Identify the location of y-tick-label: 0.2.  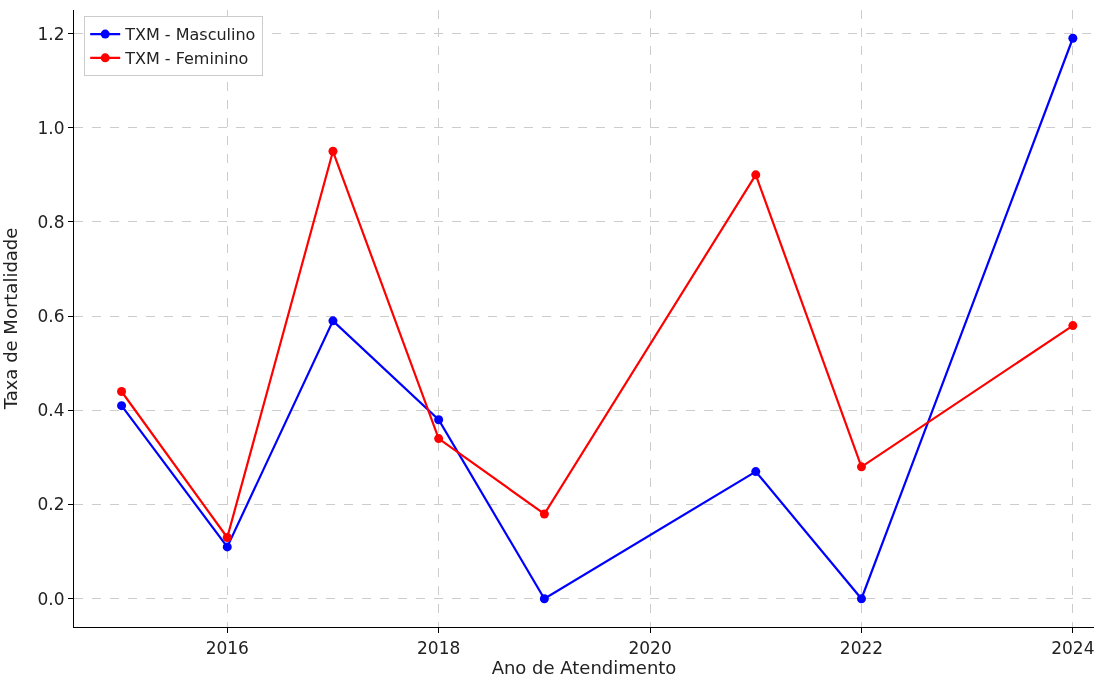
(51, 504).